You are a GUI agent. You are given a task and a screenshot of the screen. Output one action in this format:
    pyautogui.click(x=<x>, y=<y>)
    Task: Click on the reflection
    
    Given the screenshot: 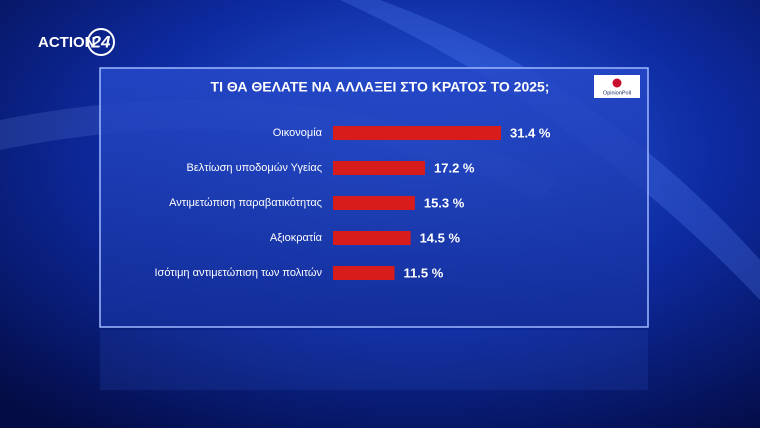 What is the action you would take?
    pyautogui.click(x=374, y=360)
    